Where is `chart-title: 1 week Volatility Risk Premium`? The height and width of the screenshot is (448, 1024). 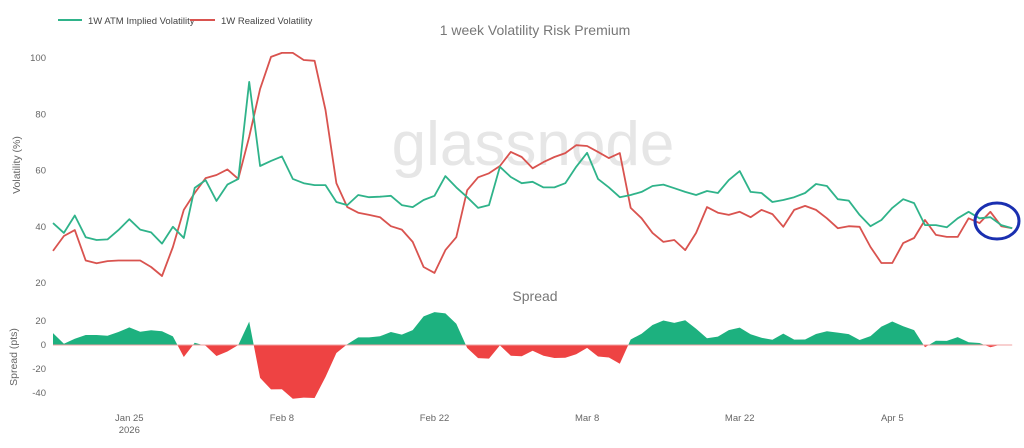
chart-title: 1 week Volatility Risk Premium is located at coordinates (535, 30).